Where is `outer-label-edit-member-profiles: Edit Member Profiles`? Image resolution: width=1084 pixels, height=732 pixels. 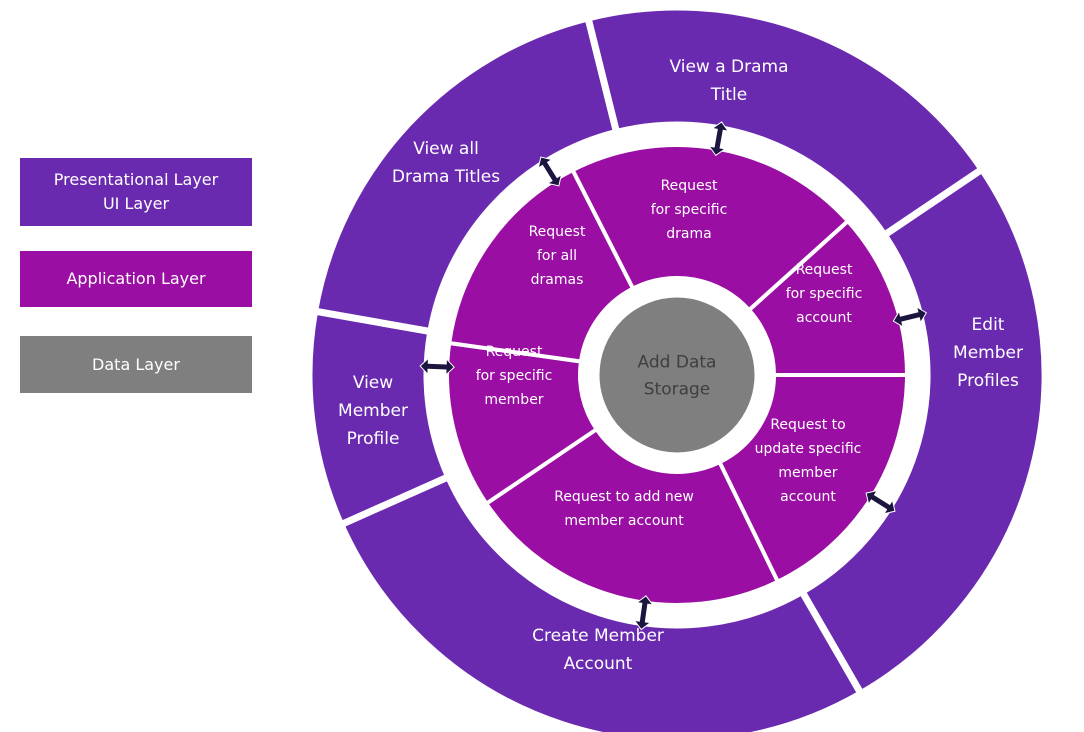
outer-label-edit-member-profiles: Edit Member Profiles is located at coordinates (988, 353).